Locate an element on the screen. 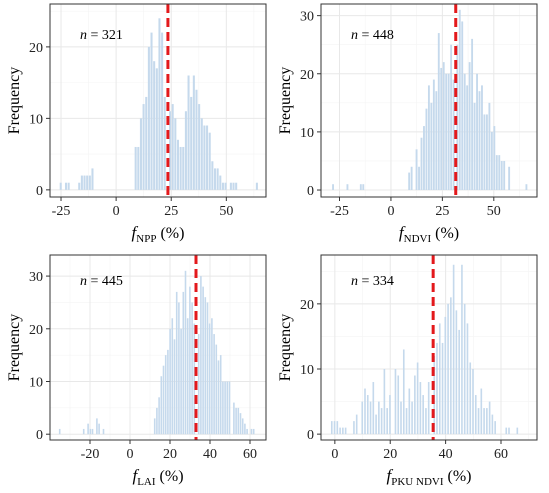 The width and height of the screenshot is (549, 493). x-tick-label: 40 is located at coordinates (446, 454).